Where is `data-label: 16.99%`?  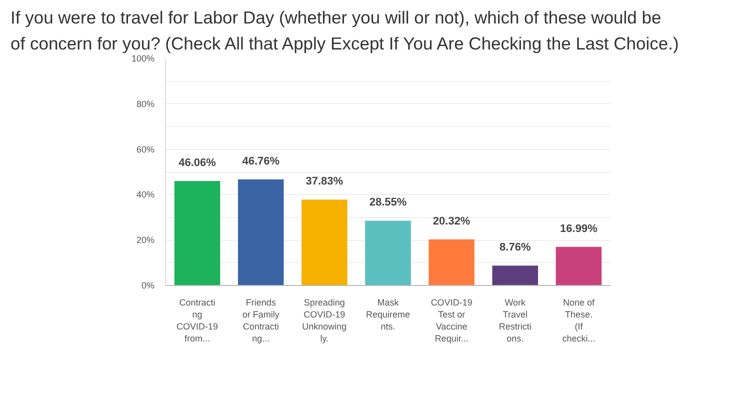
data-label: 16.99% is located at coordinates (579, 228).